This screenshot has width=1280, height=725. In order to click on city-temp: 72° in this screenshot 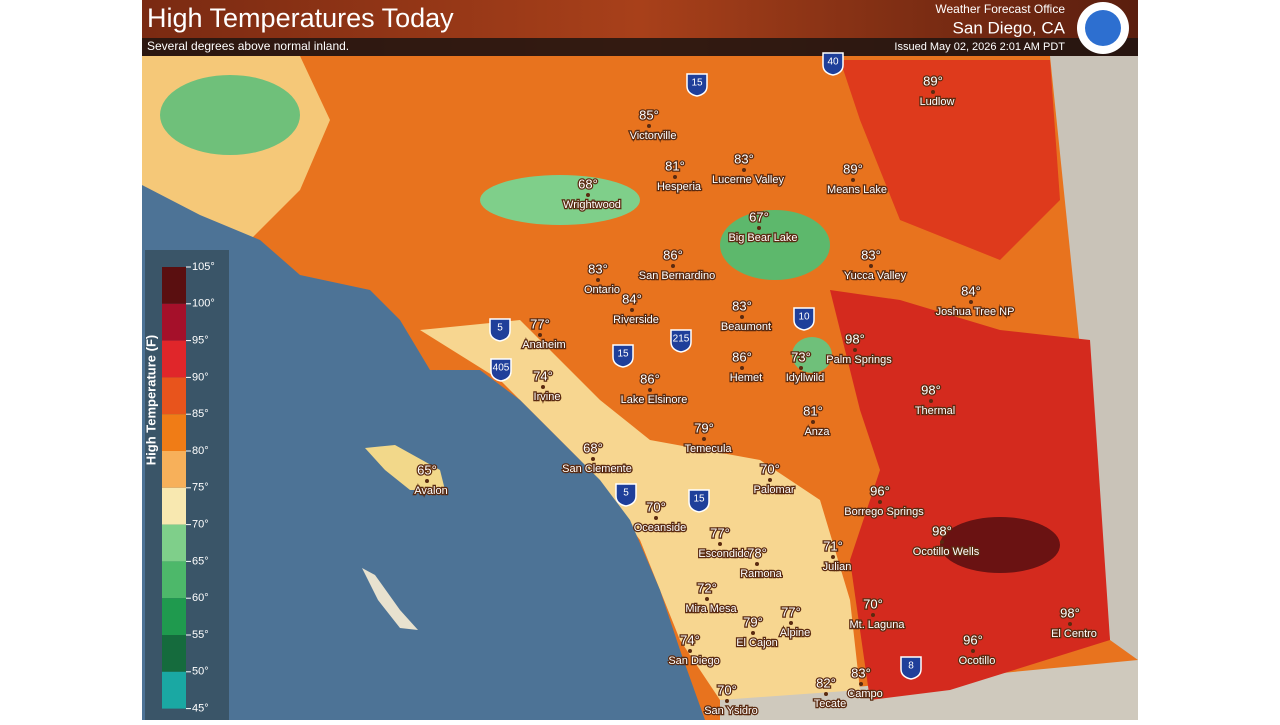, I will do `click(707, 587)`.